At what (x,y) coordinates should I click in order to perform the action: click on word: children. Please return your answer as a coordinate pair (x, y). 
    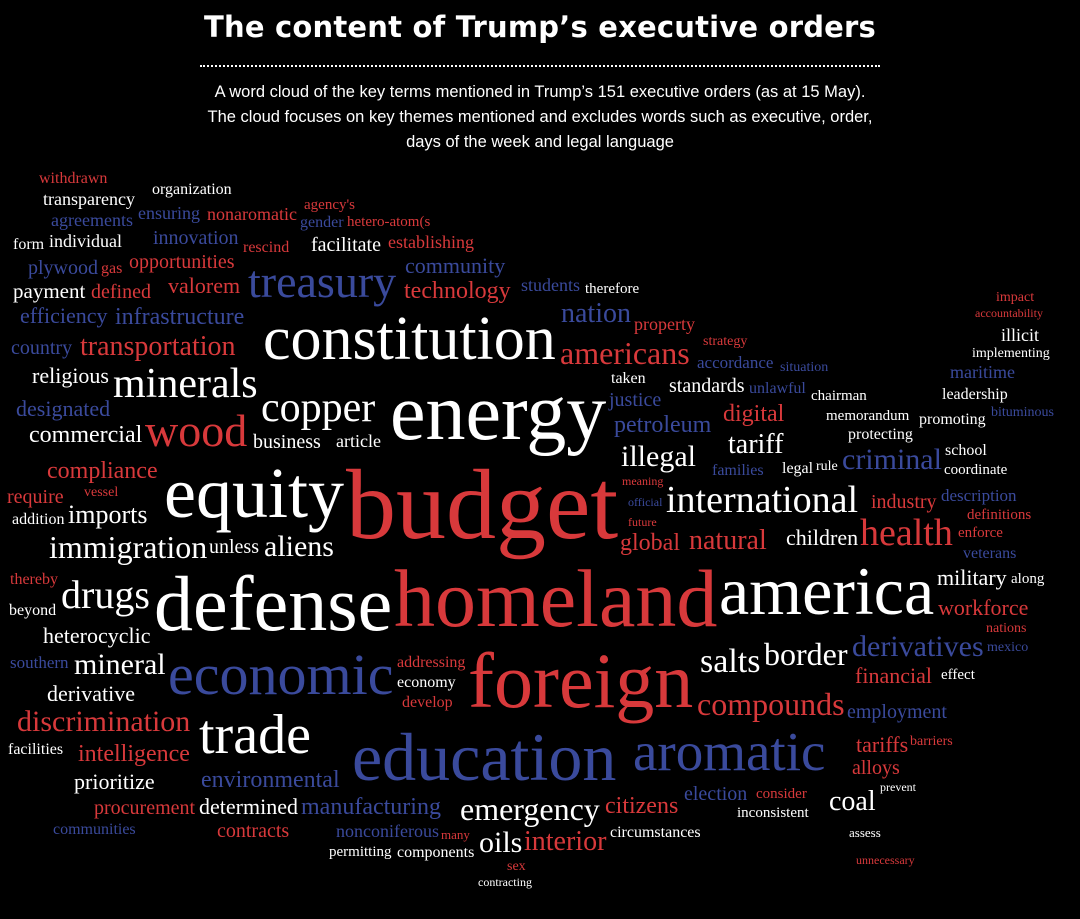
    Looking at the image, I should click on (822, 537).